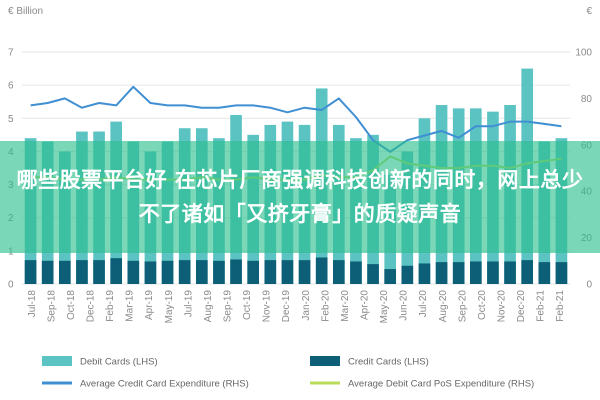 The height and width of the screenshot is (400, 600). I want to click on right-axis-tick-label: 100, so click(583, 53).